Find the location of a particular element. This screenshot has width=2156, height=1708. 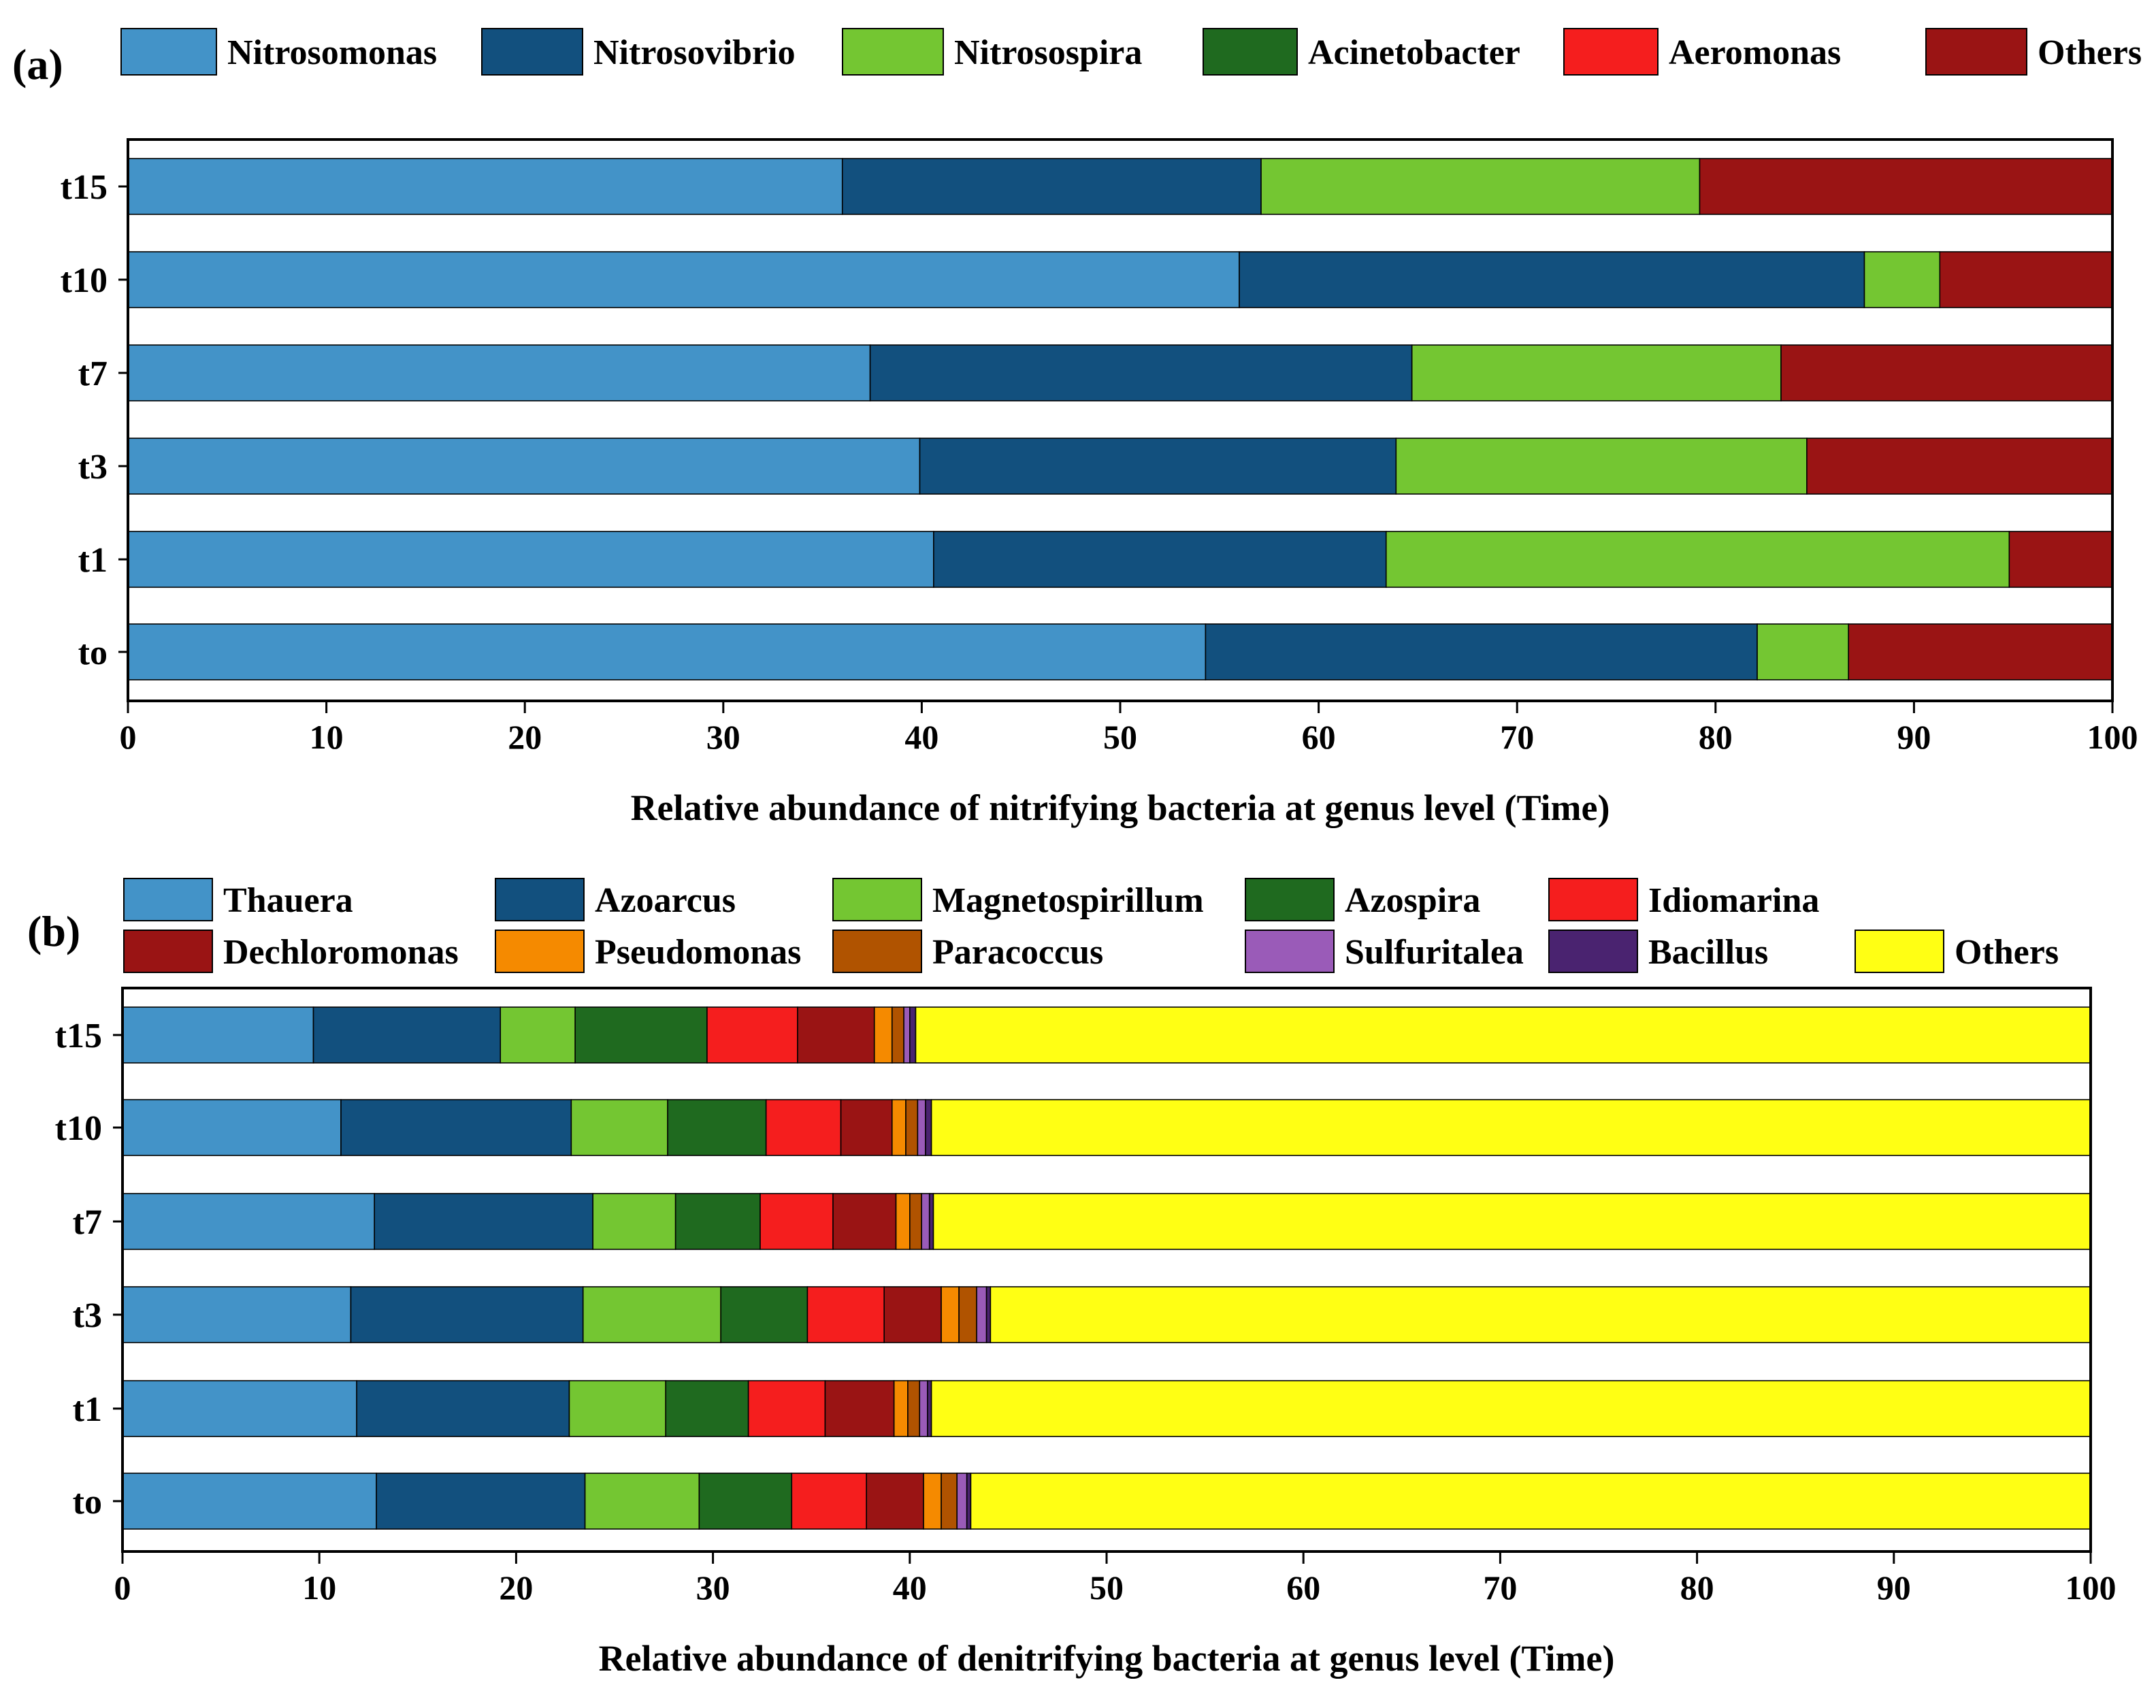

bar-to-idiomarina is located at coordinates (829, 1501).